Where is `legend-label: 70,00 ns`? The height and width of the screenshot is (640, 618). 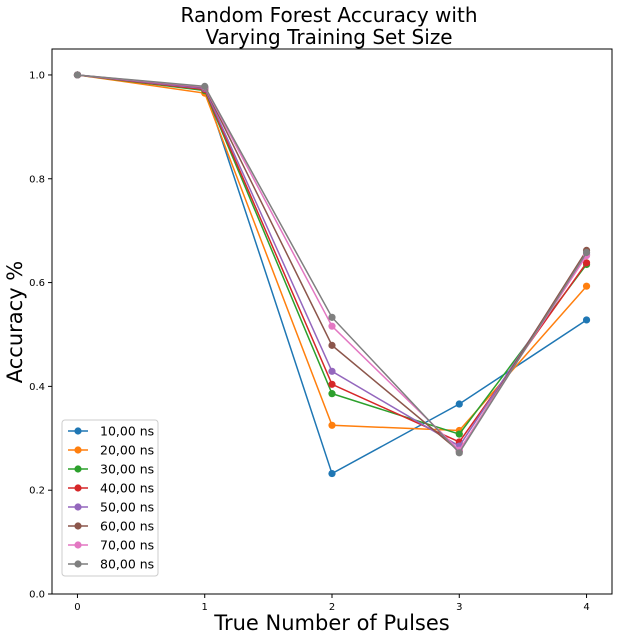 legend-label: 70,00 ns is located at coordinates (127, 545).